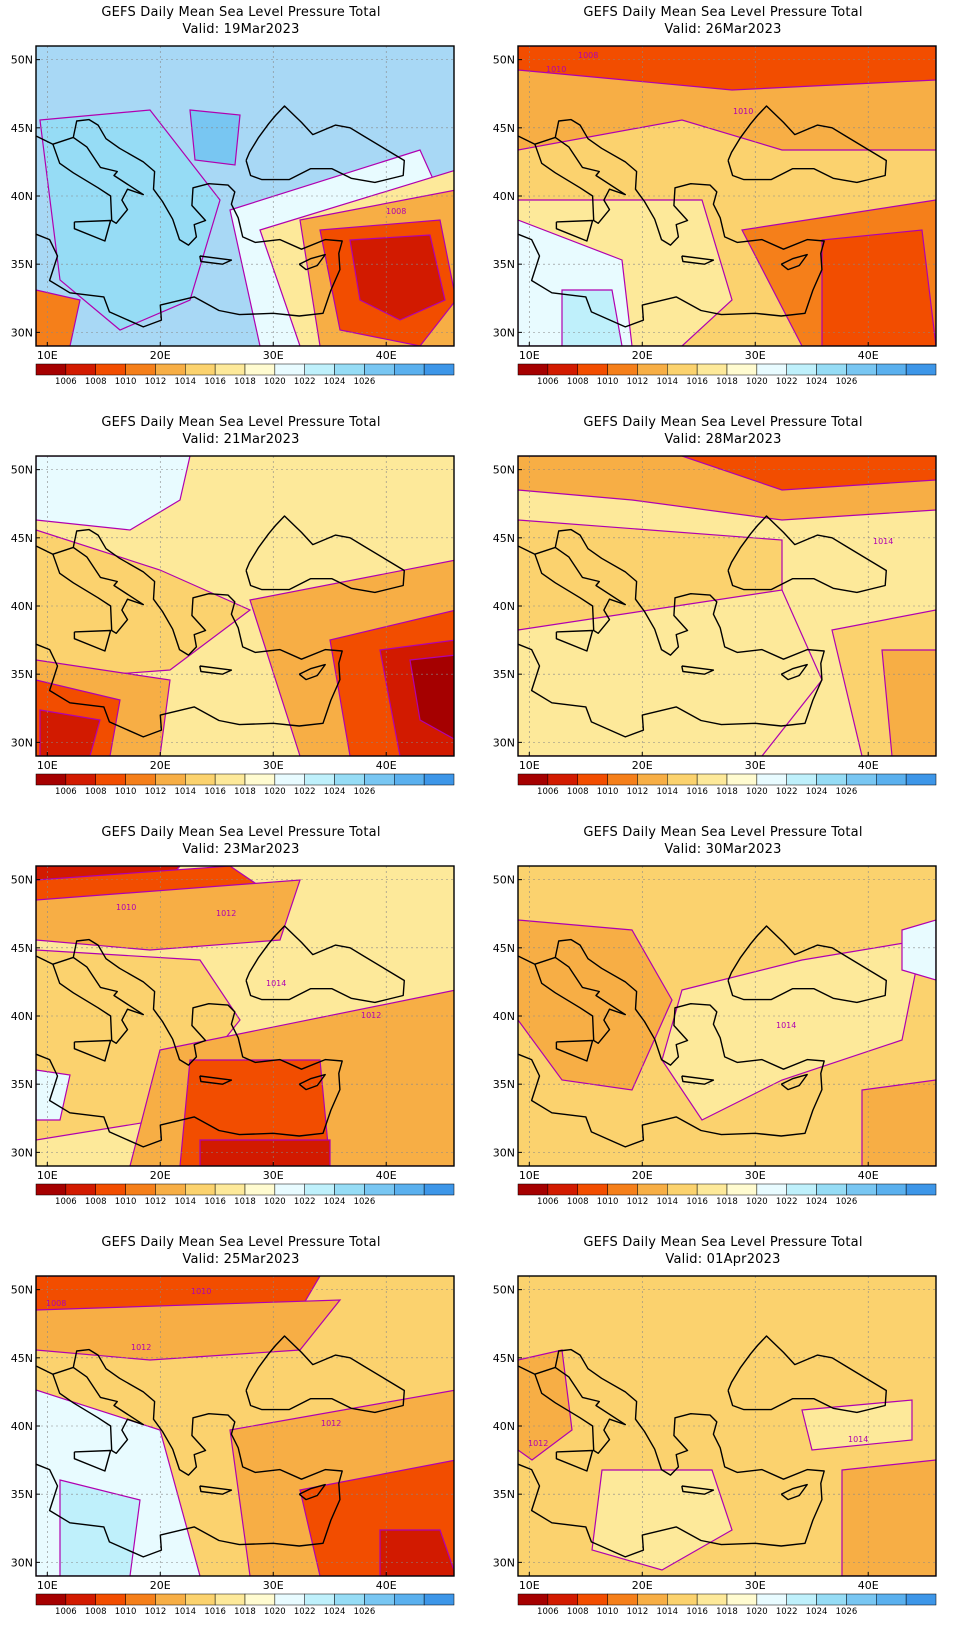 The height and width of the screenshot is (1640, 964). Describe the element at coordinates (22, 332) in the screenshot. I see `lat-tick-label: 30N` at that location.